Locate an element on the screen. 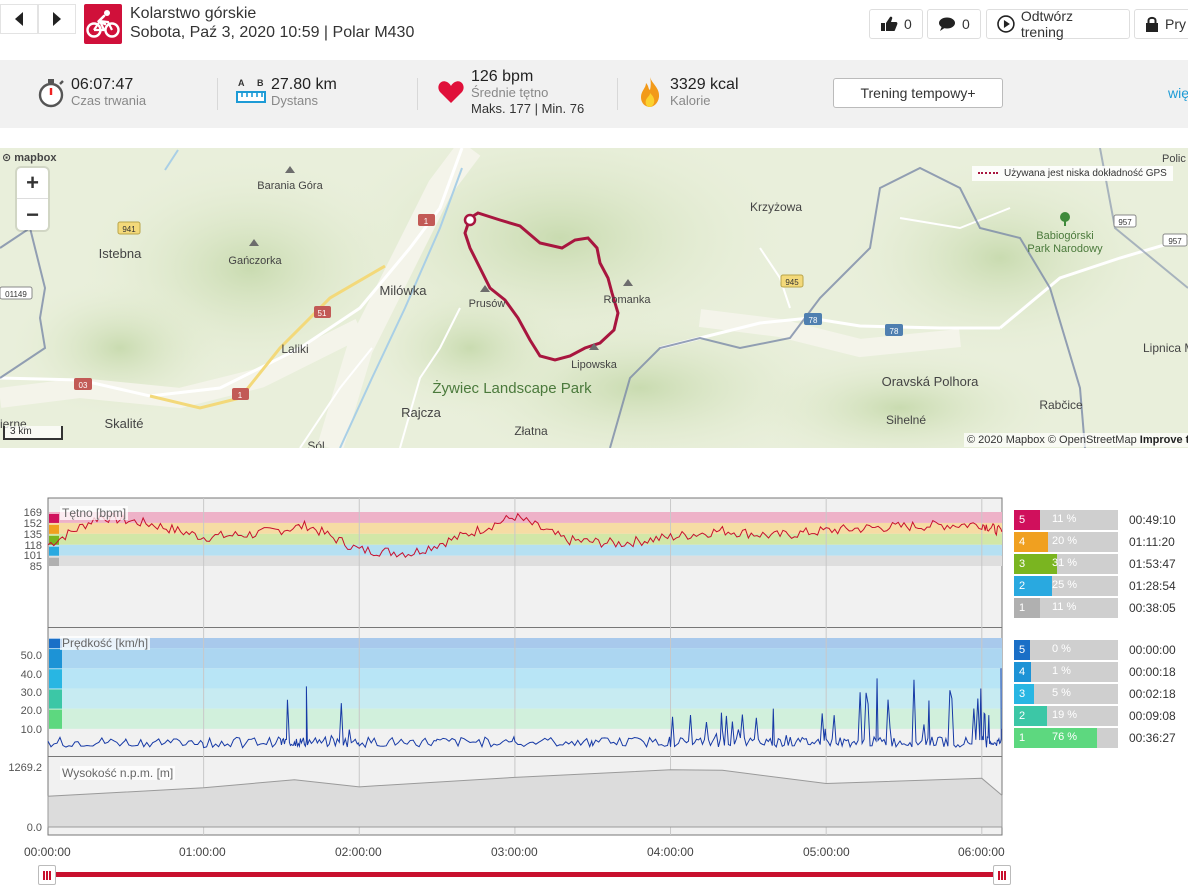 This screenshot has width=1188, height=887. heart-rate-chart-title: Tętno [bpm] is located at coordinates (94, 513).